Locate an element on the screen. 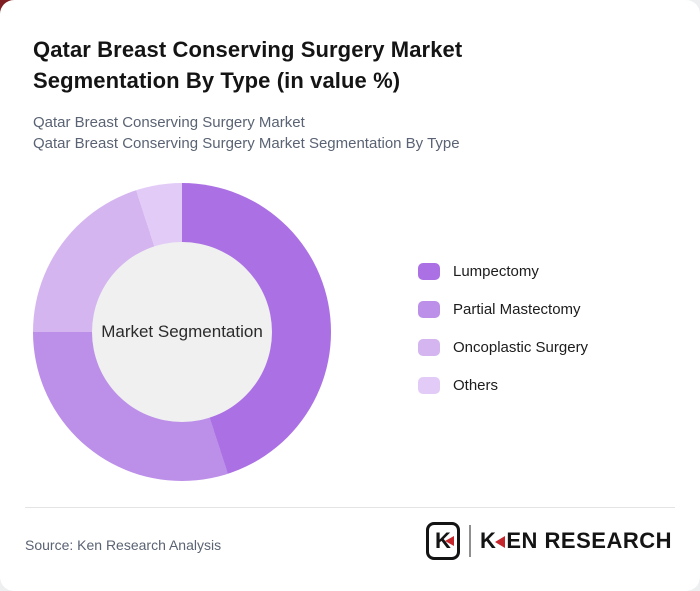 Image resolution: width=700 pixels, height=591 pixels. legend-label-lumpectomy: Lumpectomy is located at coordinates (496, 271).